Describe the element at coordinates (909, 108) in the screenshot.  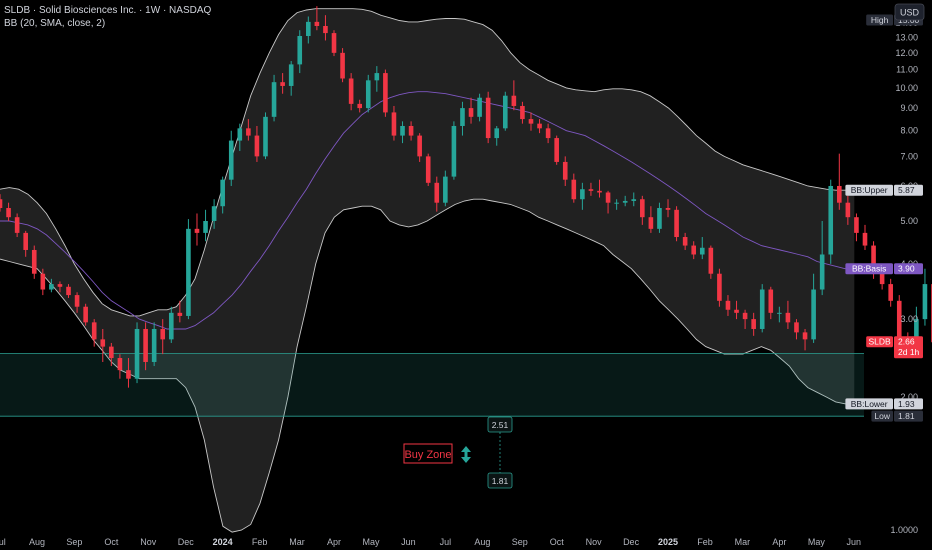
I see `y-tick-label: 9.00` at that location.